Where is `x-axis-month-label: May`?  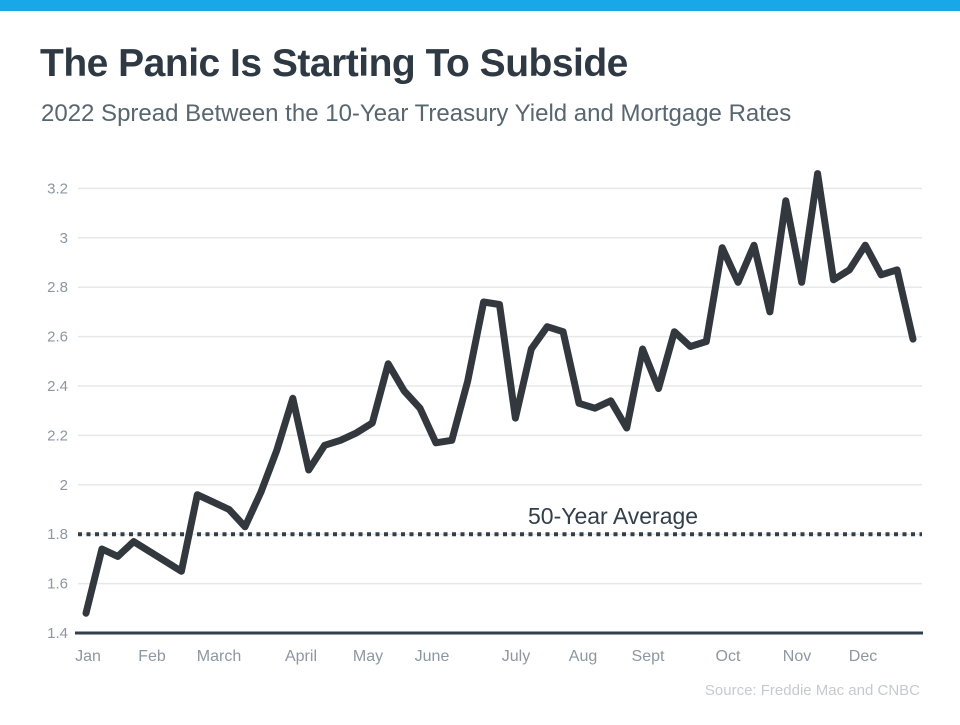 x-axis-month-label: May is located at coordinates (368, 656).